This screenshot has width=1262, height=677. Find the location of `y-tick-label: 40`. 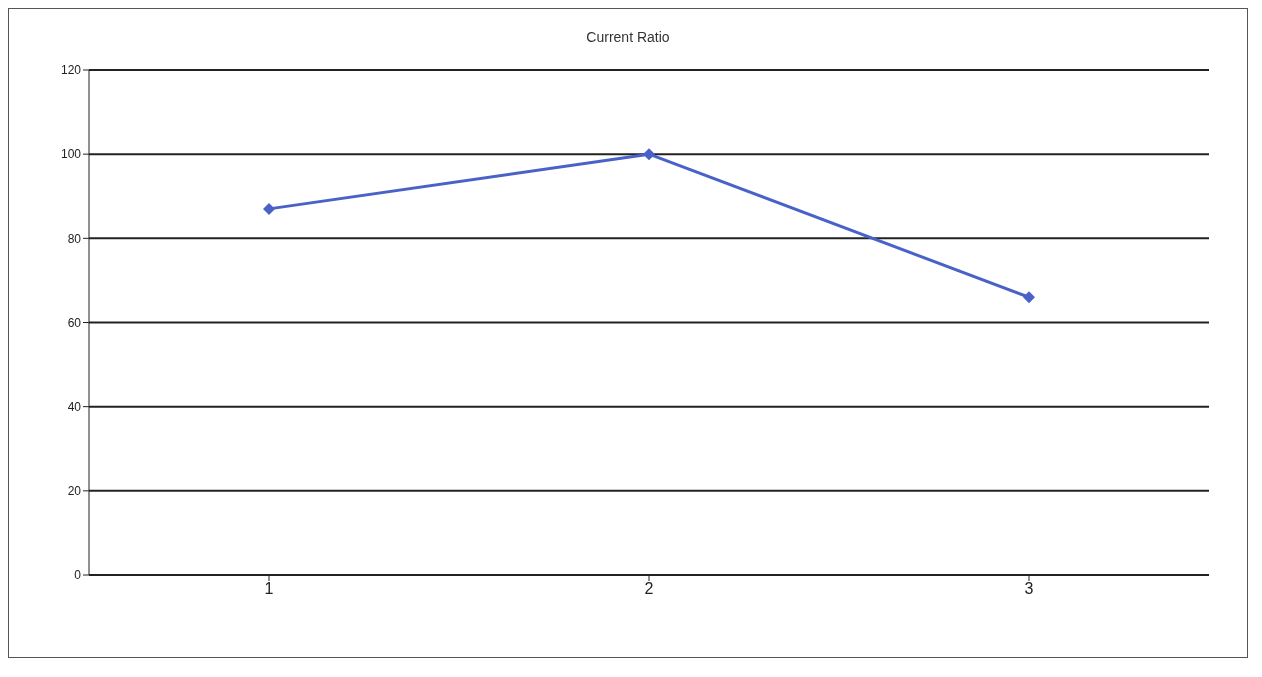

y-tick-label: 40 is located at coordinates (74, 406).